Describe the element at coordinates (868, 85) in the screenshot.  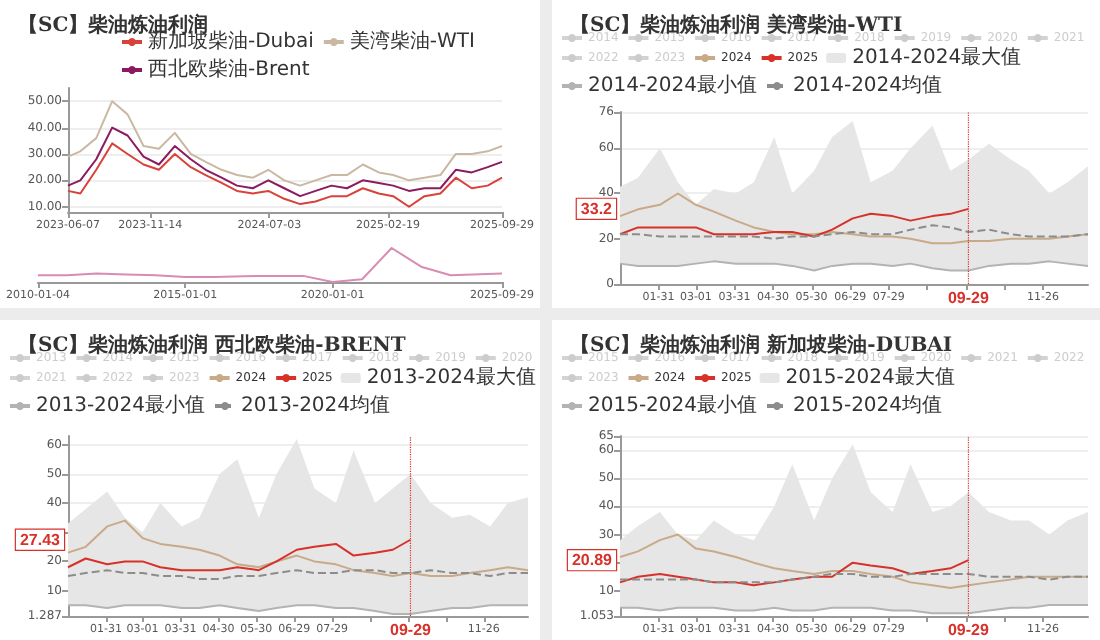
I see `legend-label: 2014-2024均值` at that location.